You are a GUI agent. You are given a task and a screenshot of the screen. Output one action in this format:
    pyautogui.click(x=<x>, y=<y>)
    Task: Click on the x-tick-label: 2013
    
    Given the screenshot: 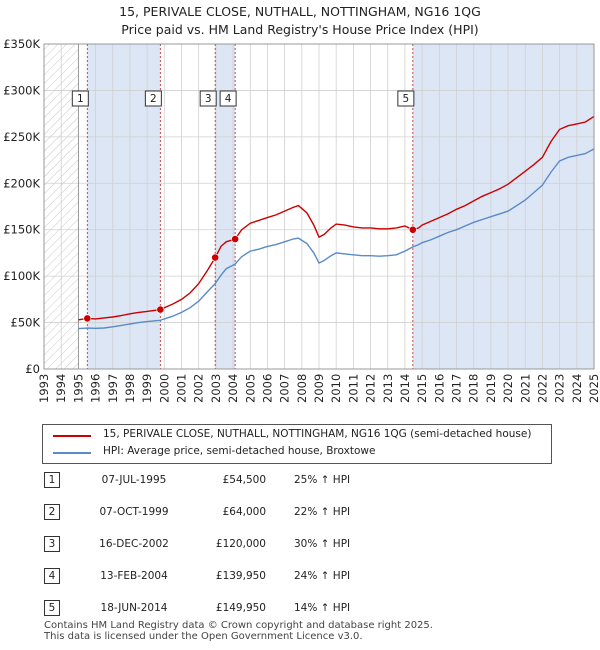 What is the action you would take?
    pyautogui.click(x=388, y=388)
    